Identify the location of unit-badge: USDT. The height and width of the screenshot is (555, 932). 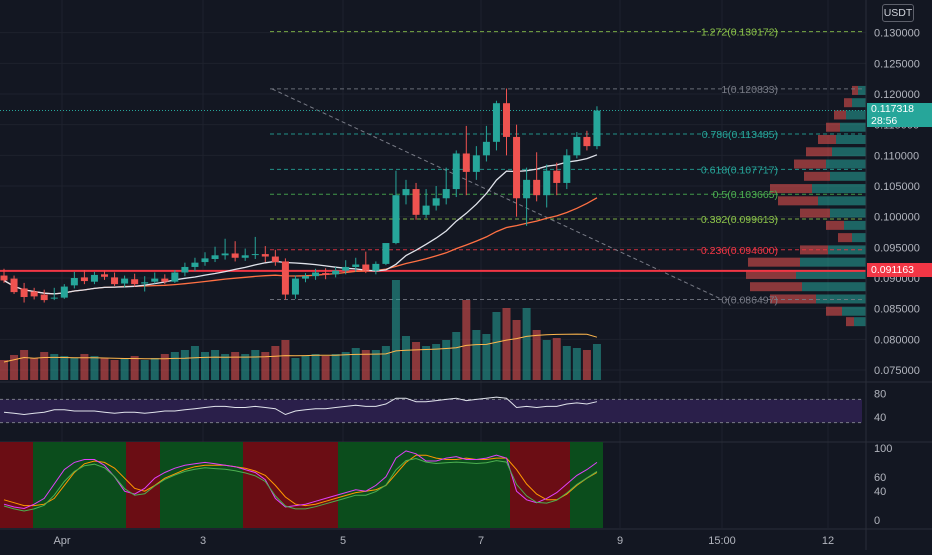
(898, 13).